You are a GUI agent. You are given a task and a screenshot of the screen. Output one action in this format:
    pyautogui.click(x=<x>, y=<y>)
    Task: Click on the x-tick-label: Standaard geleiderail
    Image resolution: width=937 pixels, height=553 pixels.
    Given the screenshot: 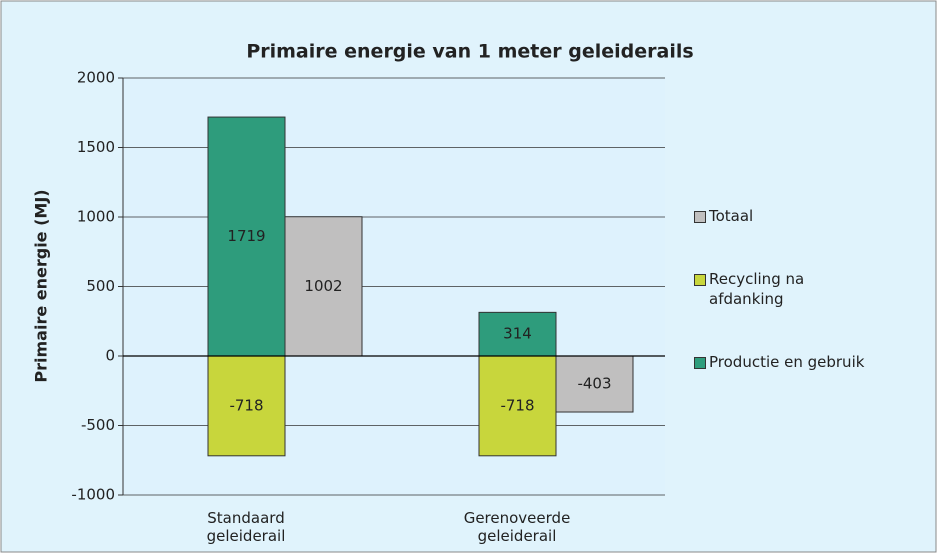 What is the action you would take?
    pyautogui.click(x=246, y=527)
    